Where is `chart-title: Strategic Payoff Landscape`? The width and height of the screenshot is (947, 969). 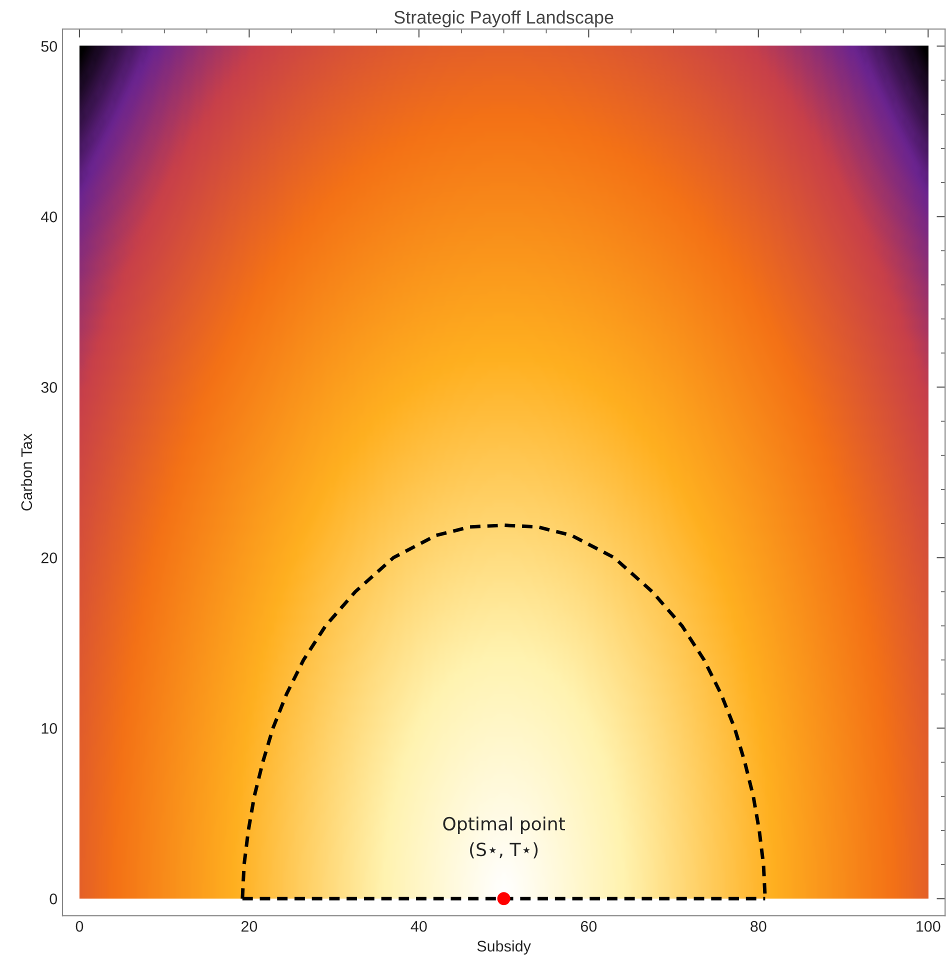
chart-title: Strategic Payoff Landscape is located at coordinates (504, 19).